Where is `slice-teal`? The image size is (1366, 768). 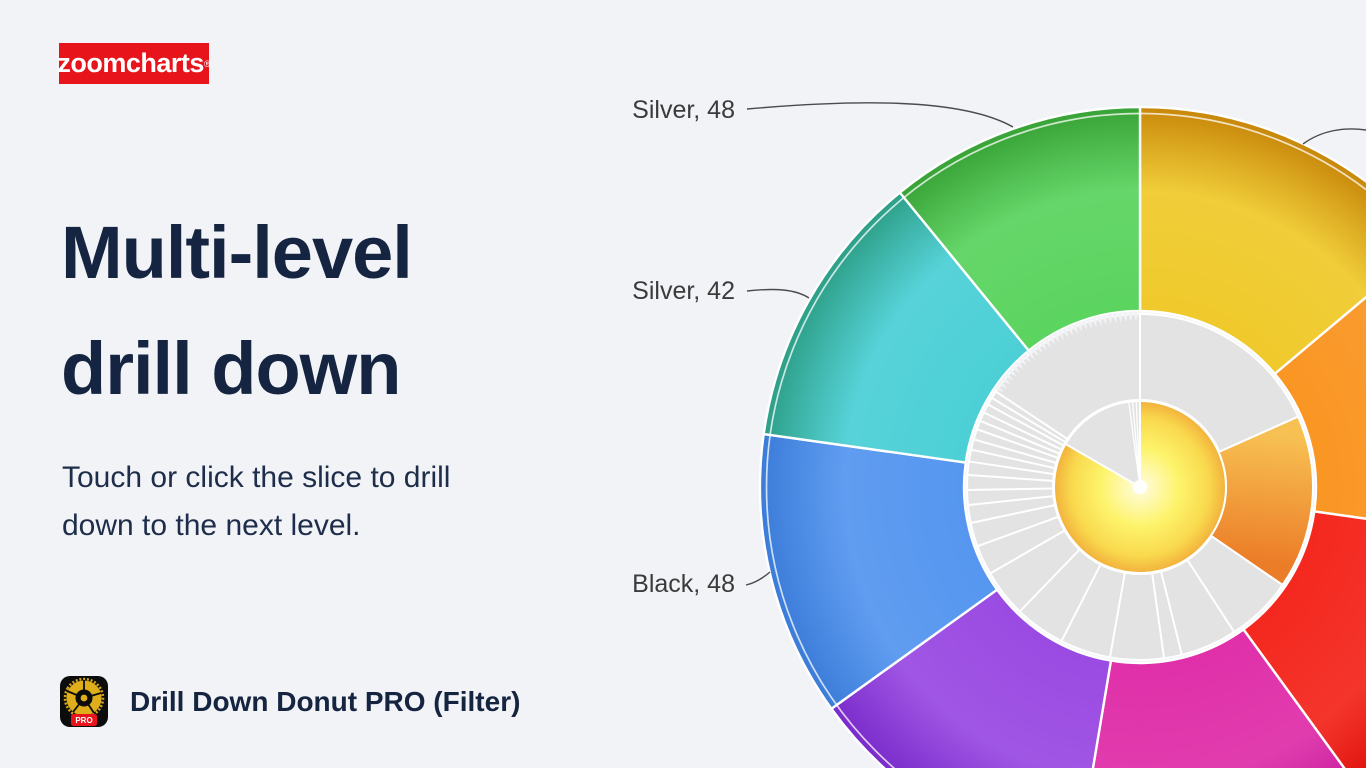 slice-teal is located at coordinates (896, 327).